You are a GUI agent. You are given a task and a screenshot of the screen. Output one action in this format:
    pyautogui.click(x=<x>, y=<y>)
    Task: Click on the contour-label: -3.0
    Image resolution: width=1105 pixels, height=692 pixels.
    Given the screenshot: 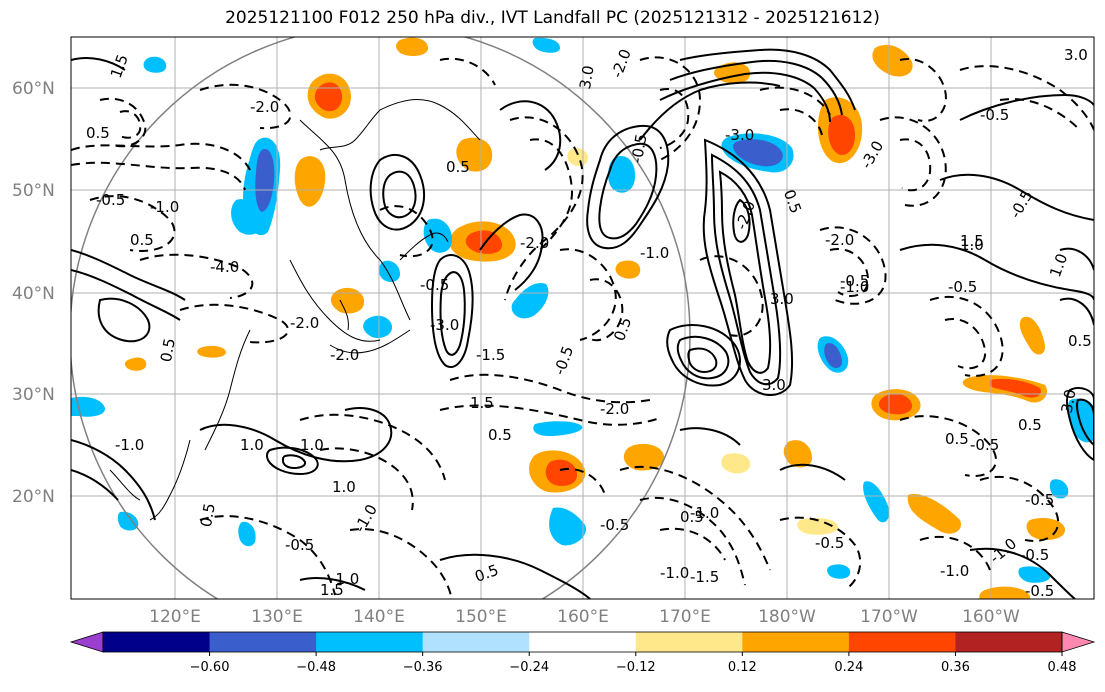 What is the action you would take?
    pyautogui.click(x=739, y=135)
    